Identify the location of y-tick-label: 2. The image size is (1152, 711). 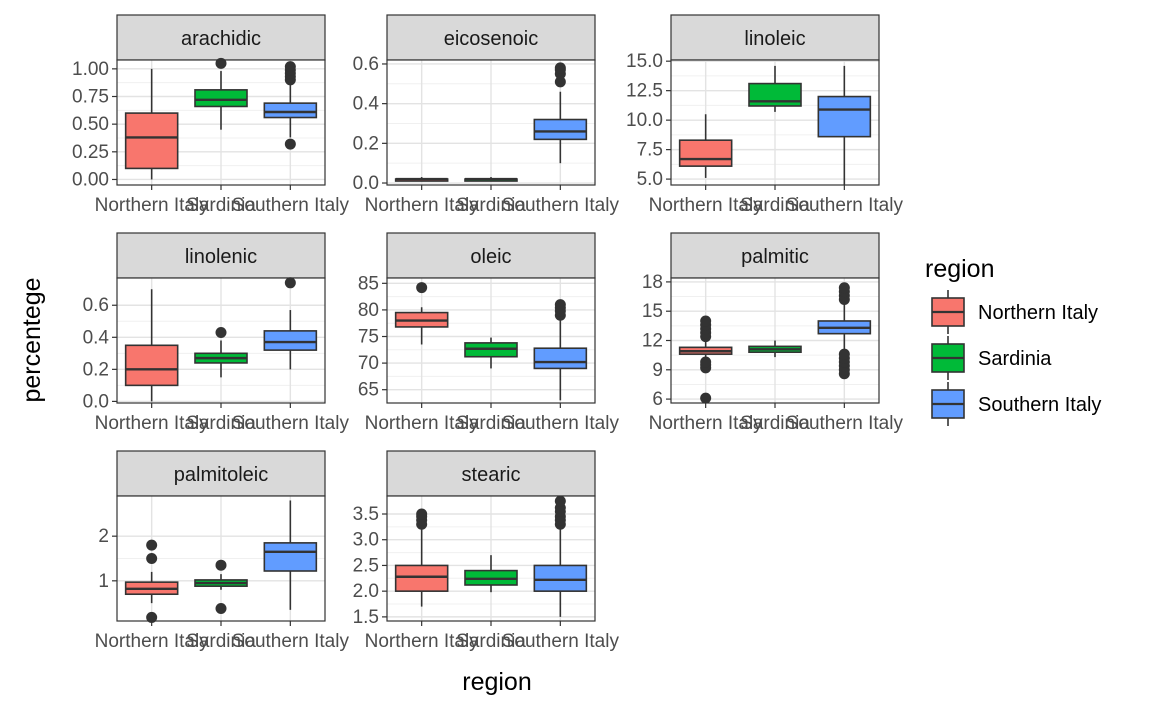
(103, 536).